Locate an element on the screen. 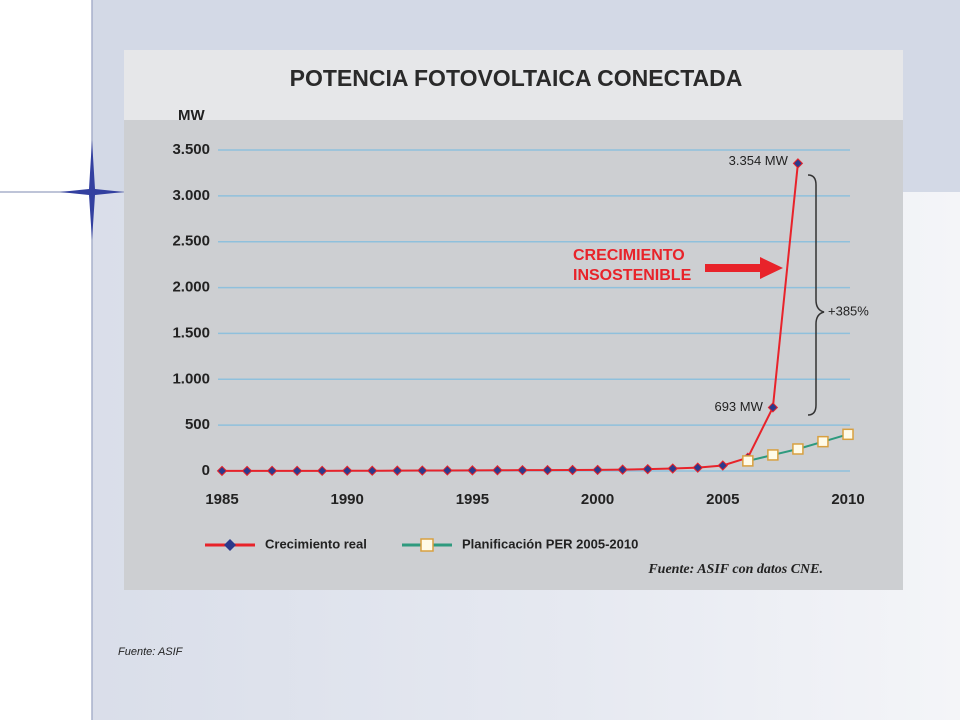 The height and width of the screenshot is (725, 960). brace is located at coordinates (816, 295).